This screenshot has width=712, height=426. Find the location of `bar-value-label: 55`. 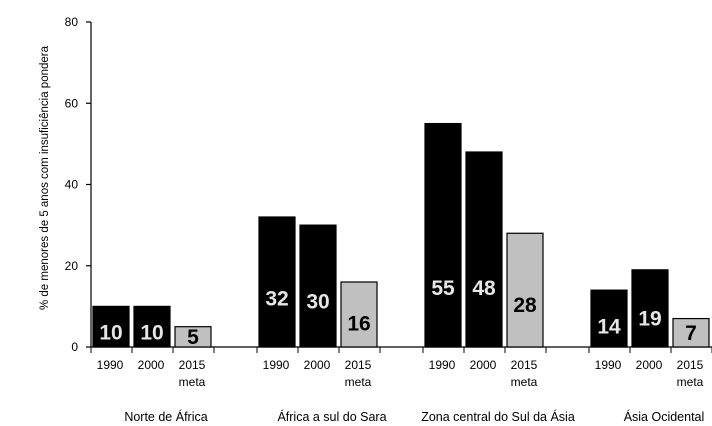

bar-value-label: 55 is located at coordinates (443, 288).